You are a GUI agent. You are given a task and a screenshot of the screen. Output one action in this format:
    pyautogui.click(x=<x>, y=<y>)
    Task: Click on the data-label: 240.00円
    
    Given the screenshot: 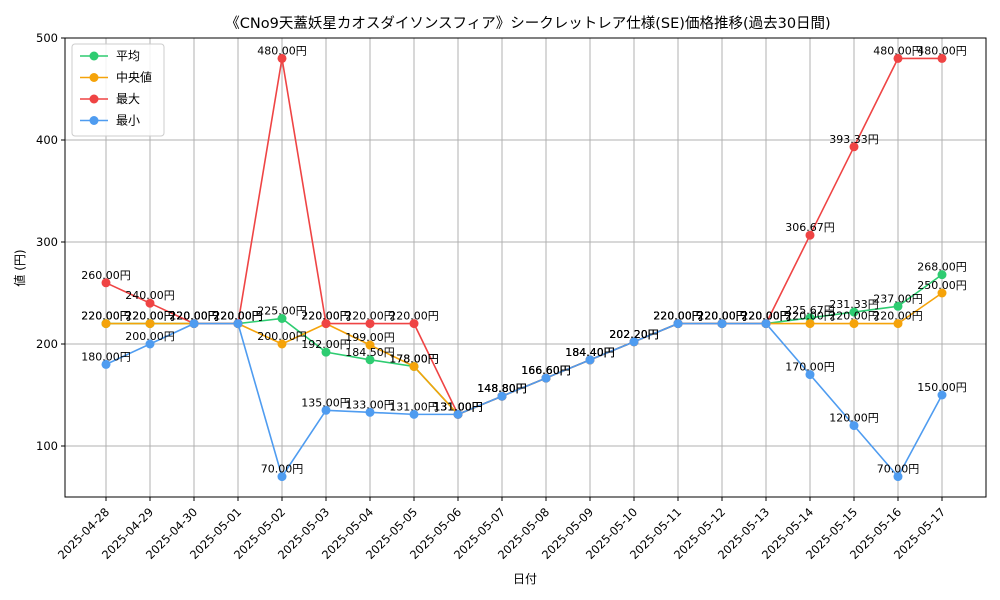 What is the action you would take?
    pyautogui.click(x=150, y=295)
    